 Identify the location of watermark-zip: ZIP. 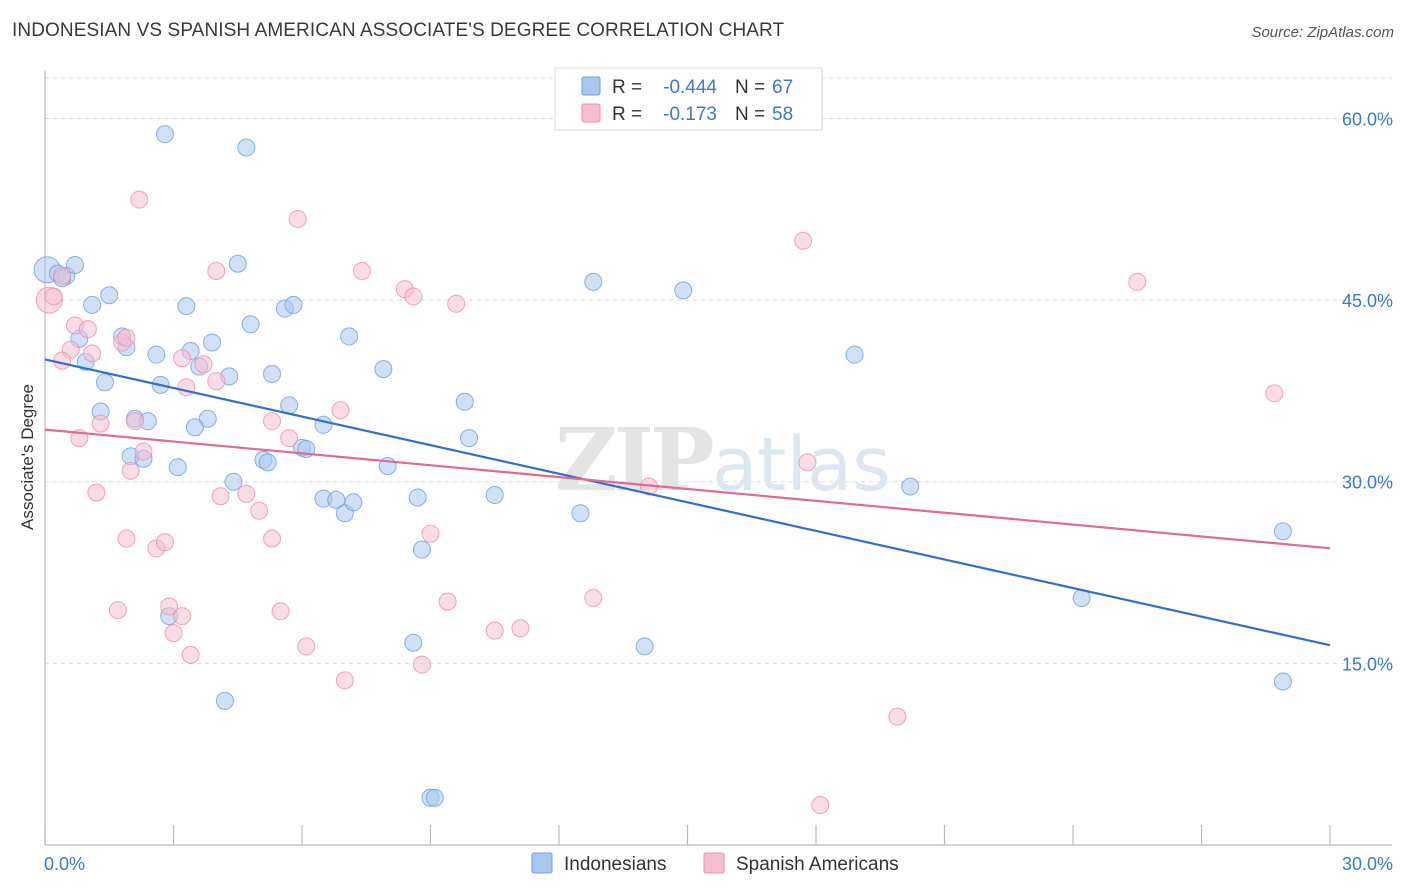
(634, 460).